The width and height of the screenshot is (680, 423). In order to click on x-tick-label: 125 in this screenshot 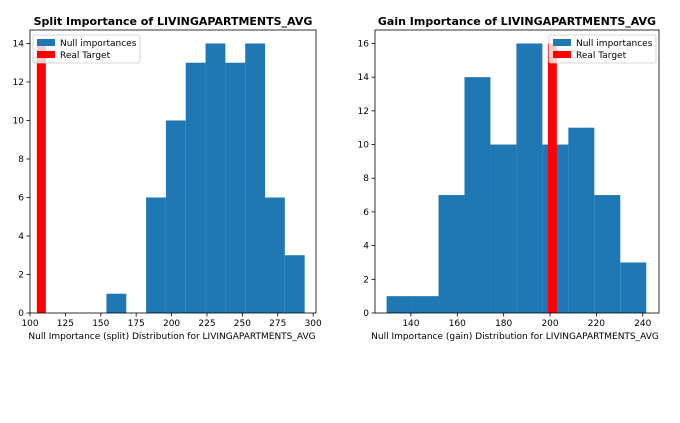, I will do `click(65, 324)`.